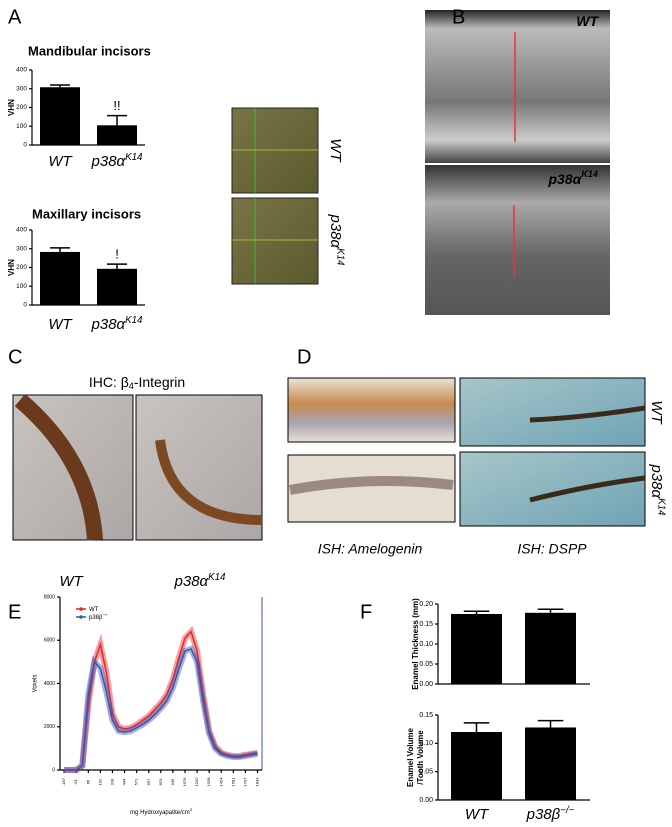 The height and width of the screenshot is (827, 672). What do you see at coordinates (136, 781) in the screenshot?
I see `x-tick-label: 571` at bounding box center [136, 781].